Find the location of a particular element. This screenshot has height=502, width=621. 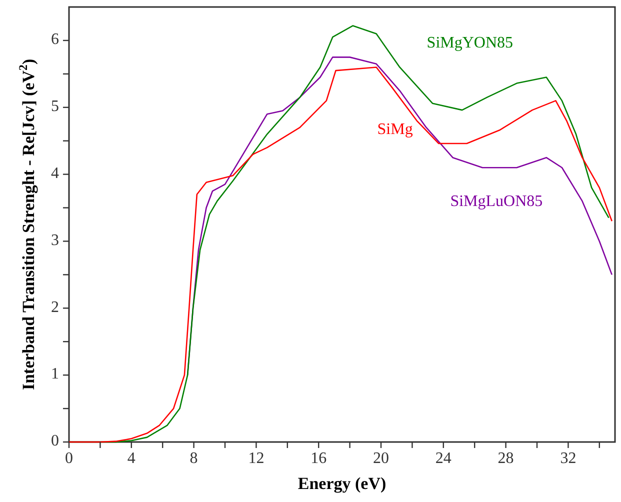

y-tick-label: 5 is located at coordinates (55, 107).